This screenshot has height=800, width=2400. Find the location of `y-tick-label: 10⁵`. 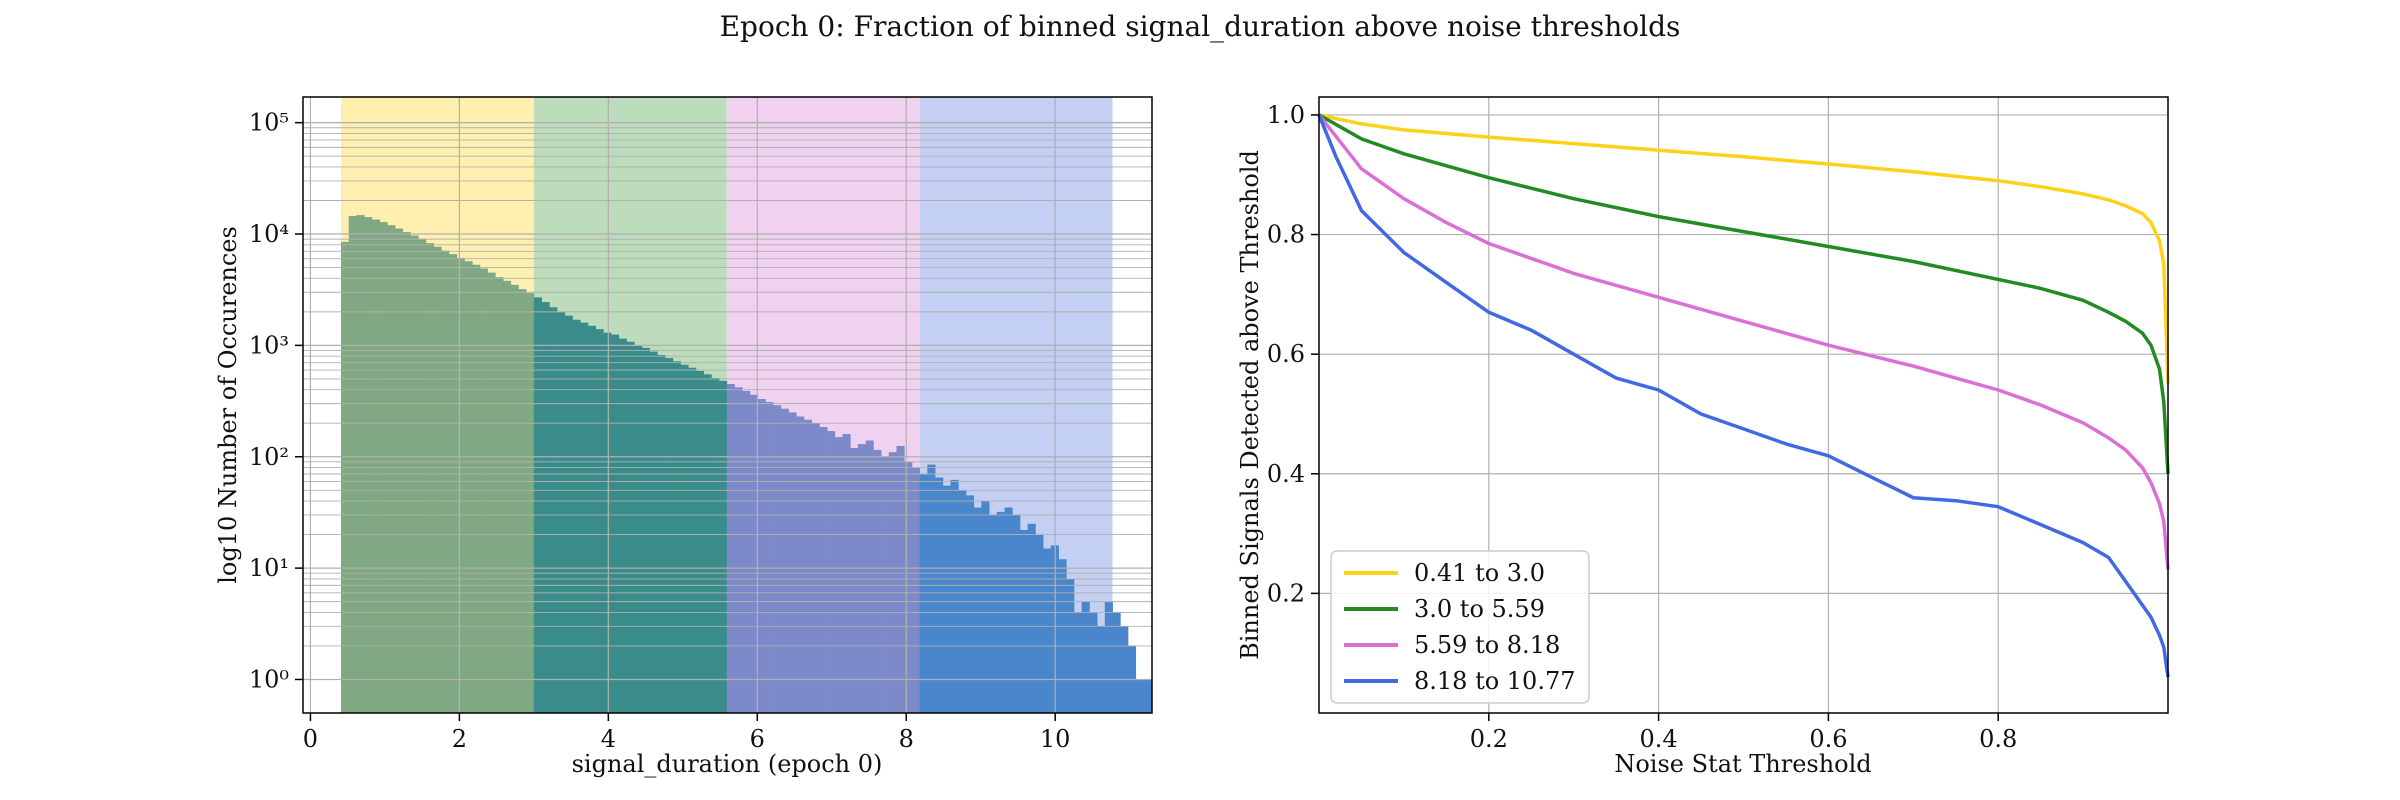

y-tick-label: 10⁵ is located at coordinates (269, 123).